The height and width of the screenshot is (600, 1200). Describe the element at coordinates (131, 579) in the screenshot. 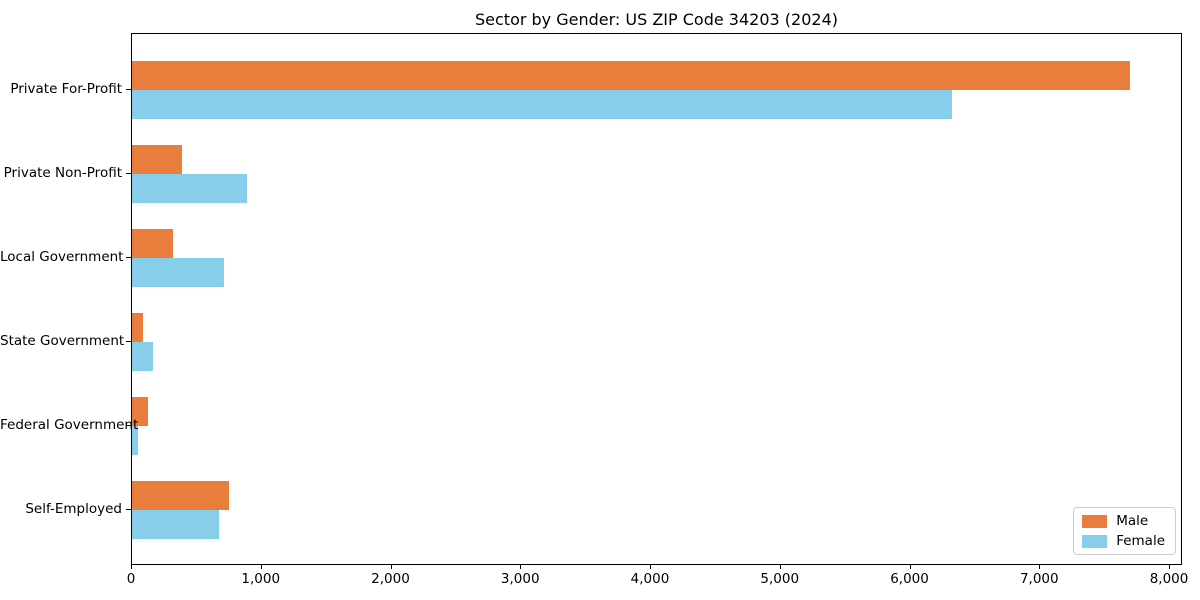

I see `x-tick-label: 0` at that location.